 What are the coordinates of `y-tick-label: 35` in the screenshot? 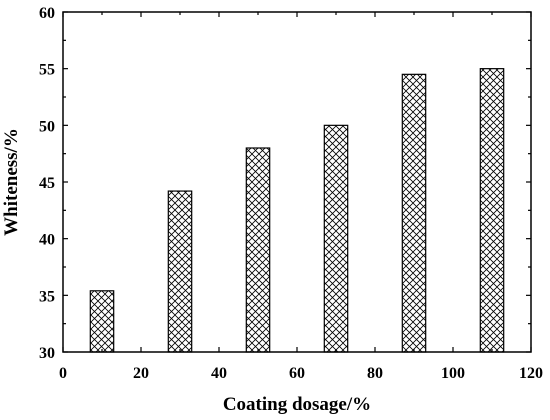 It's located at (47, 296).